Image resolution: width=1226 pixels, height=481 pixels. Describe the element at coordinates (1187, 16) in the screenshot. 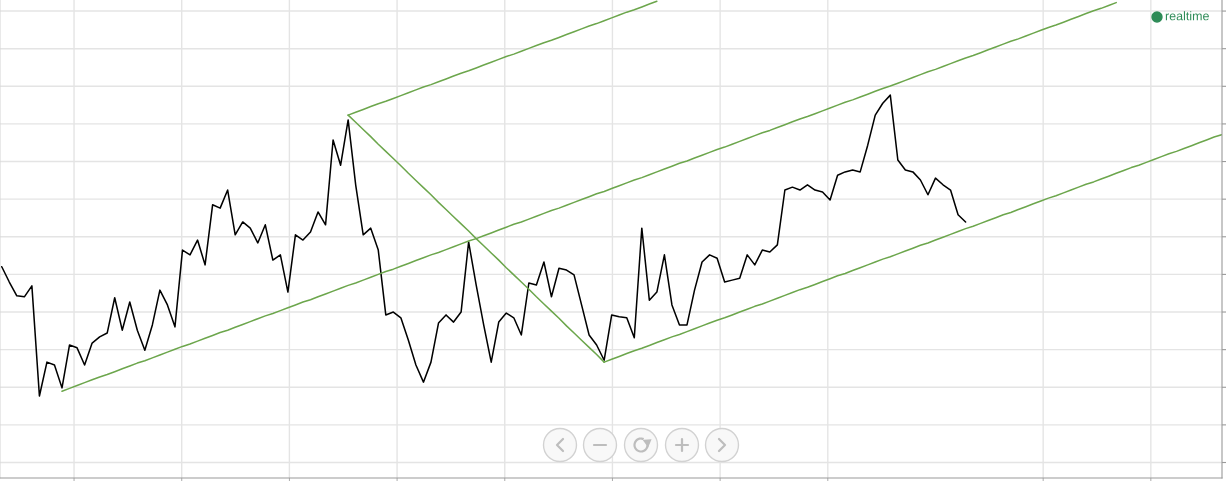

I see `annotation: realtime` at that location.